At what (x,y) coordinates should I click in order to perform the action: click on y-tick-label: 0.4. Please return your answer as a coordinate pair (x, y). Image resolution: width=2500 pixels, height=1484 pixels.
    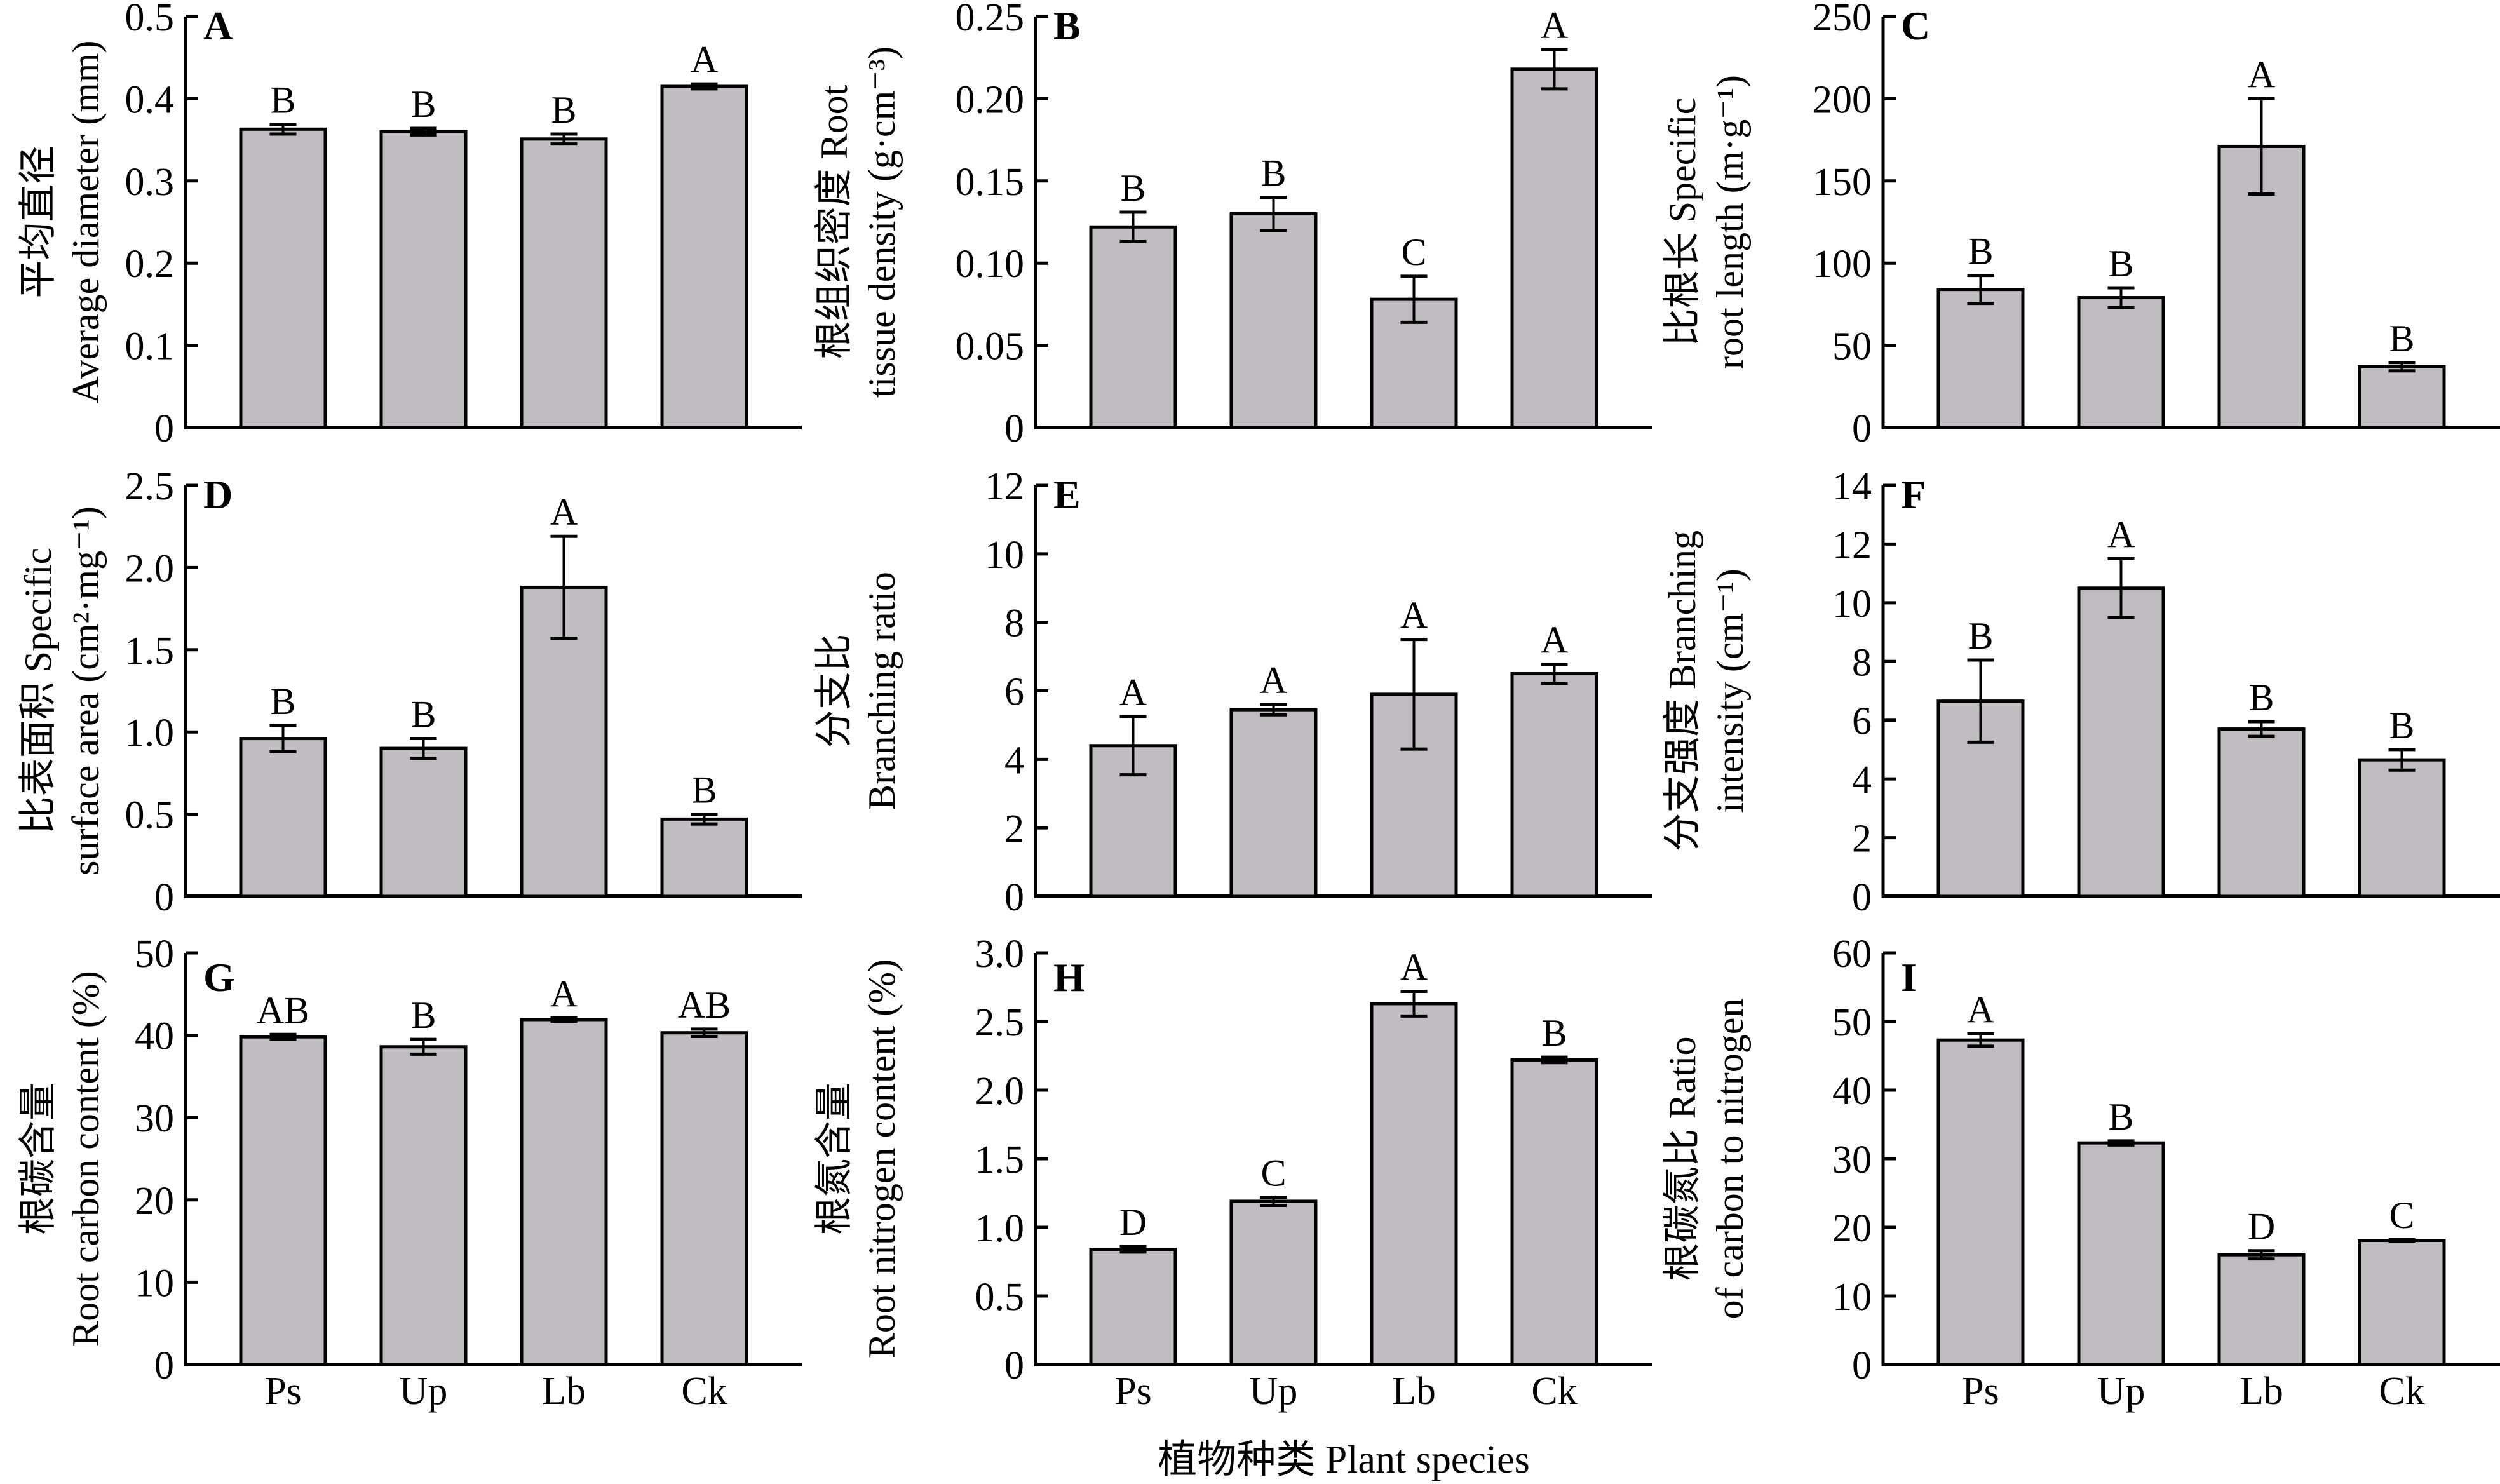
    Looking at the image, I should click on (150, 99).